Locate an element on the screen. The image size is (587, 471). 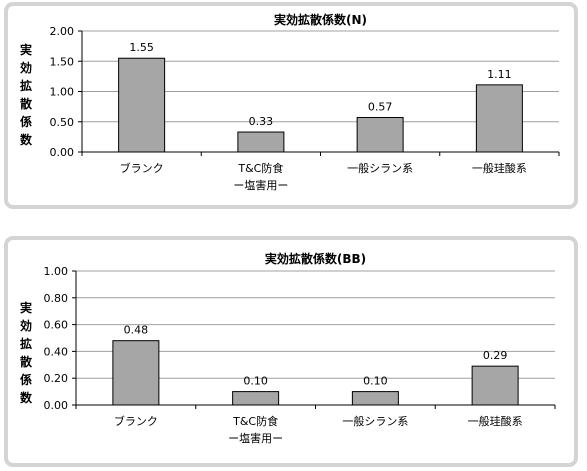
chart-title: 実効拡散係数(BB) is located at coordinates (315, 258).